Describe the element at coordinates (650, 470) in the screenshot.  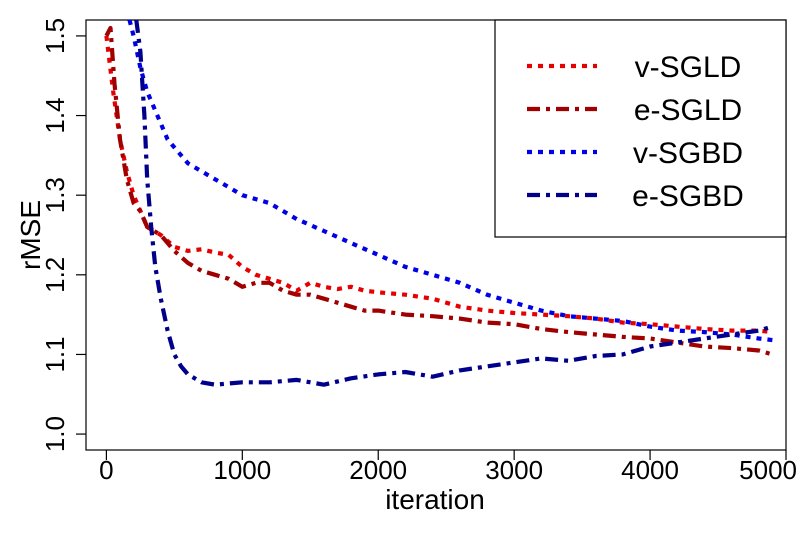
I see `x-tick-label: 4000` at that location.